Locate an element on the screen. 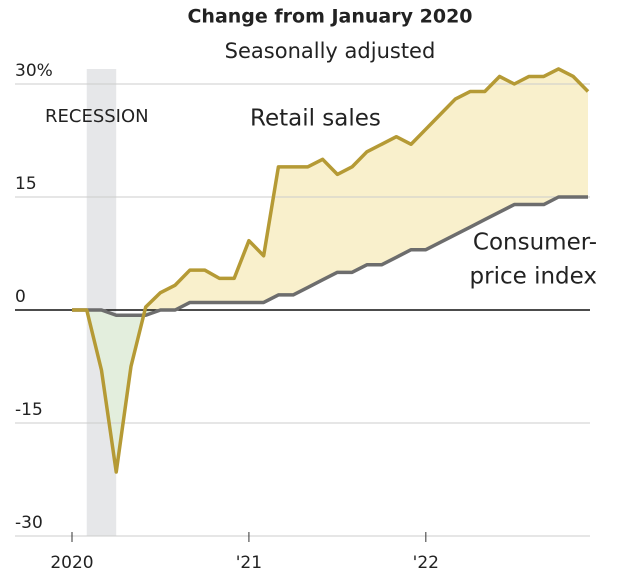 The image size is (619, 577). x-tick-label: '21 is located at coordinates (249, 563).